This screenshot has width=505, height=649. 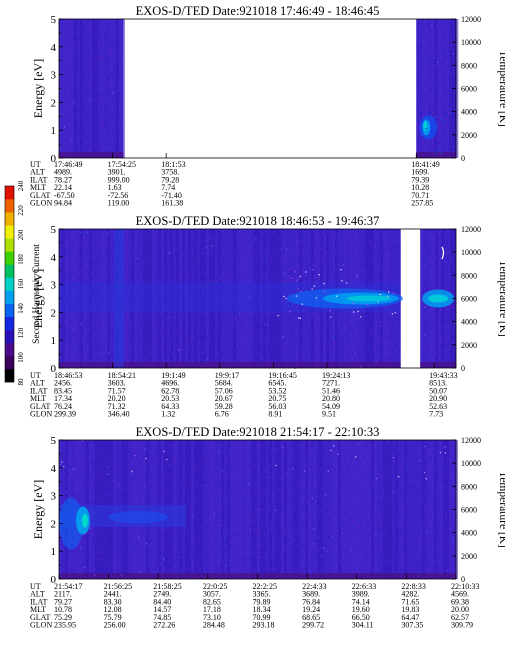 What do you see at coordinates (469, 486) in the screenshot?
I see `y2-tick-label: 8000` at bounding box center [469, 486].